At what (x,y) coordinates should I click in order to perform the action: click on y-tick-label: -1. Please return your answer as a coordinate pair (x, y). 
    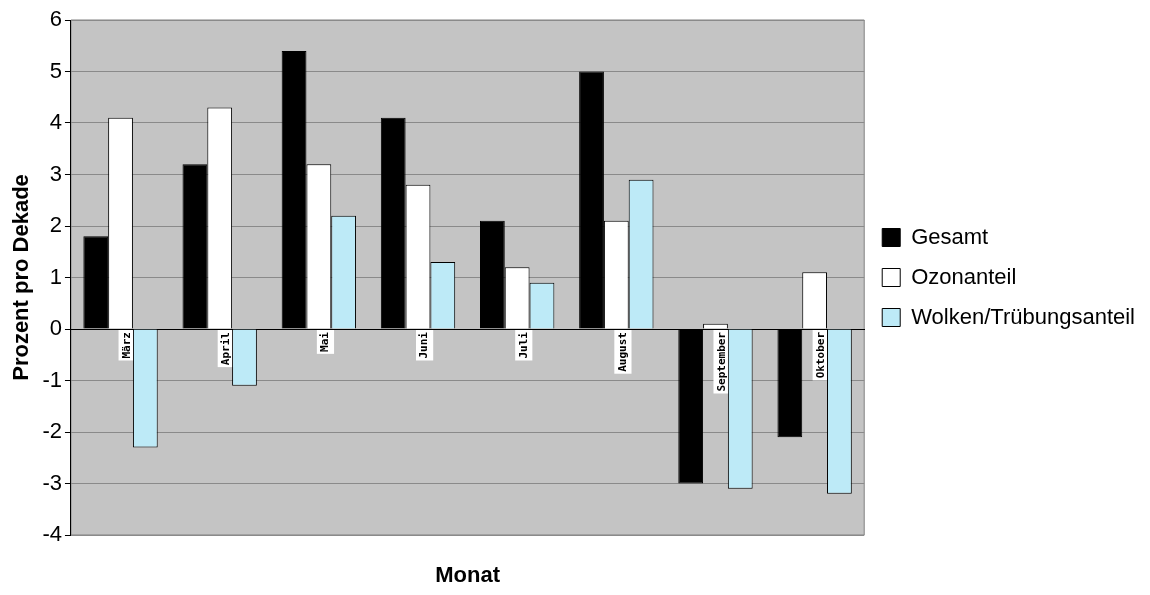
    Looking at the image, I should click on (52, 379).